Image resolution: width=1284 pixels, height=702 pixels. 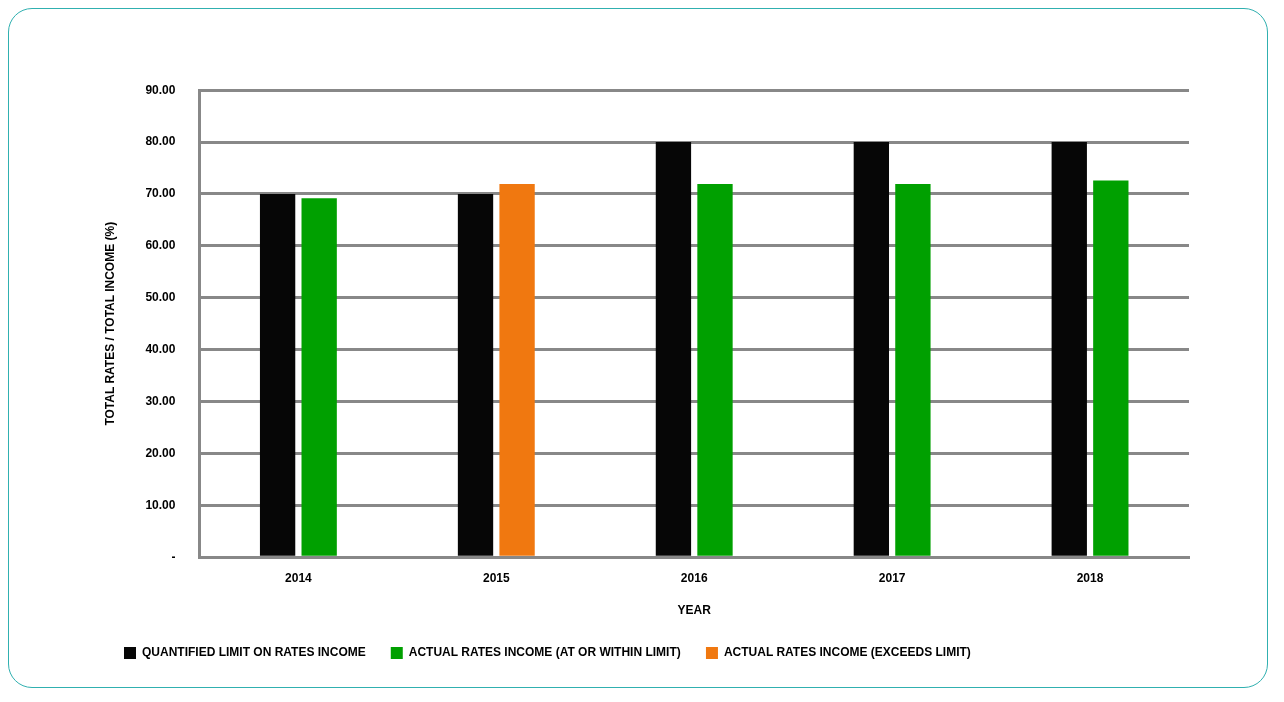 I want to click on x-axis-title: YEAR, so click(x=694, y=610).